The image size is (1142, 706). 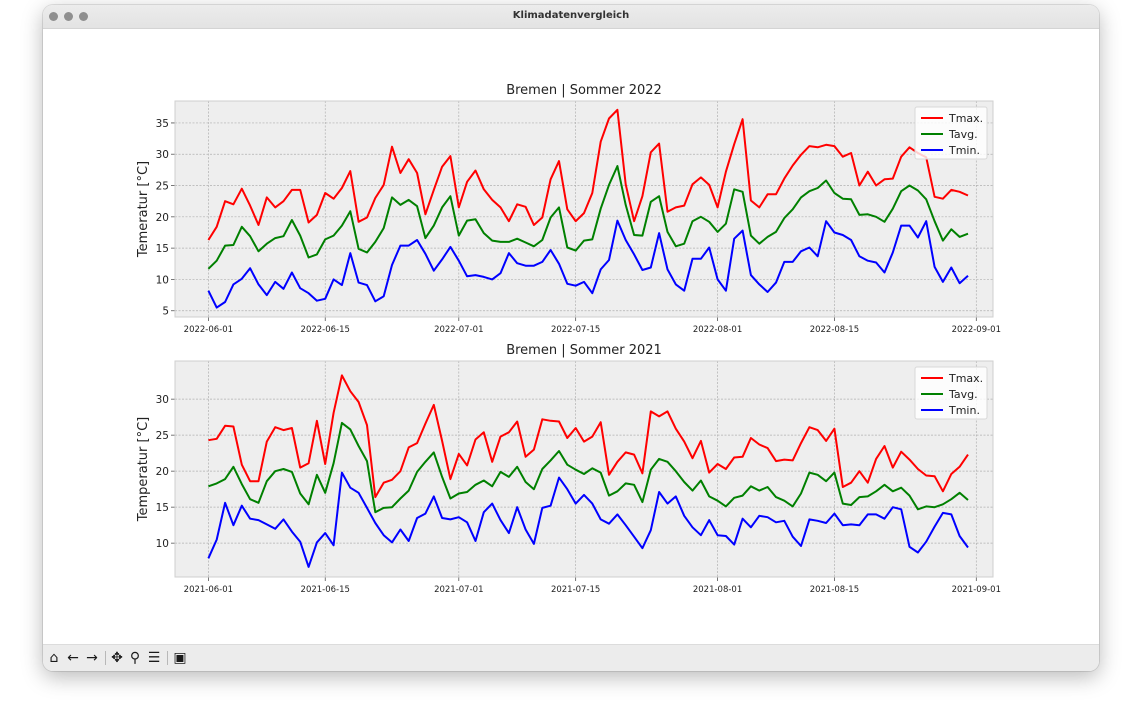 I want to click on x-tick-label: 2022-06-01, so click(x=208, y=330).